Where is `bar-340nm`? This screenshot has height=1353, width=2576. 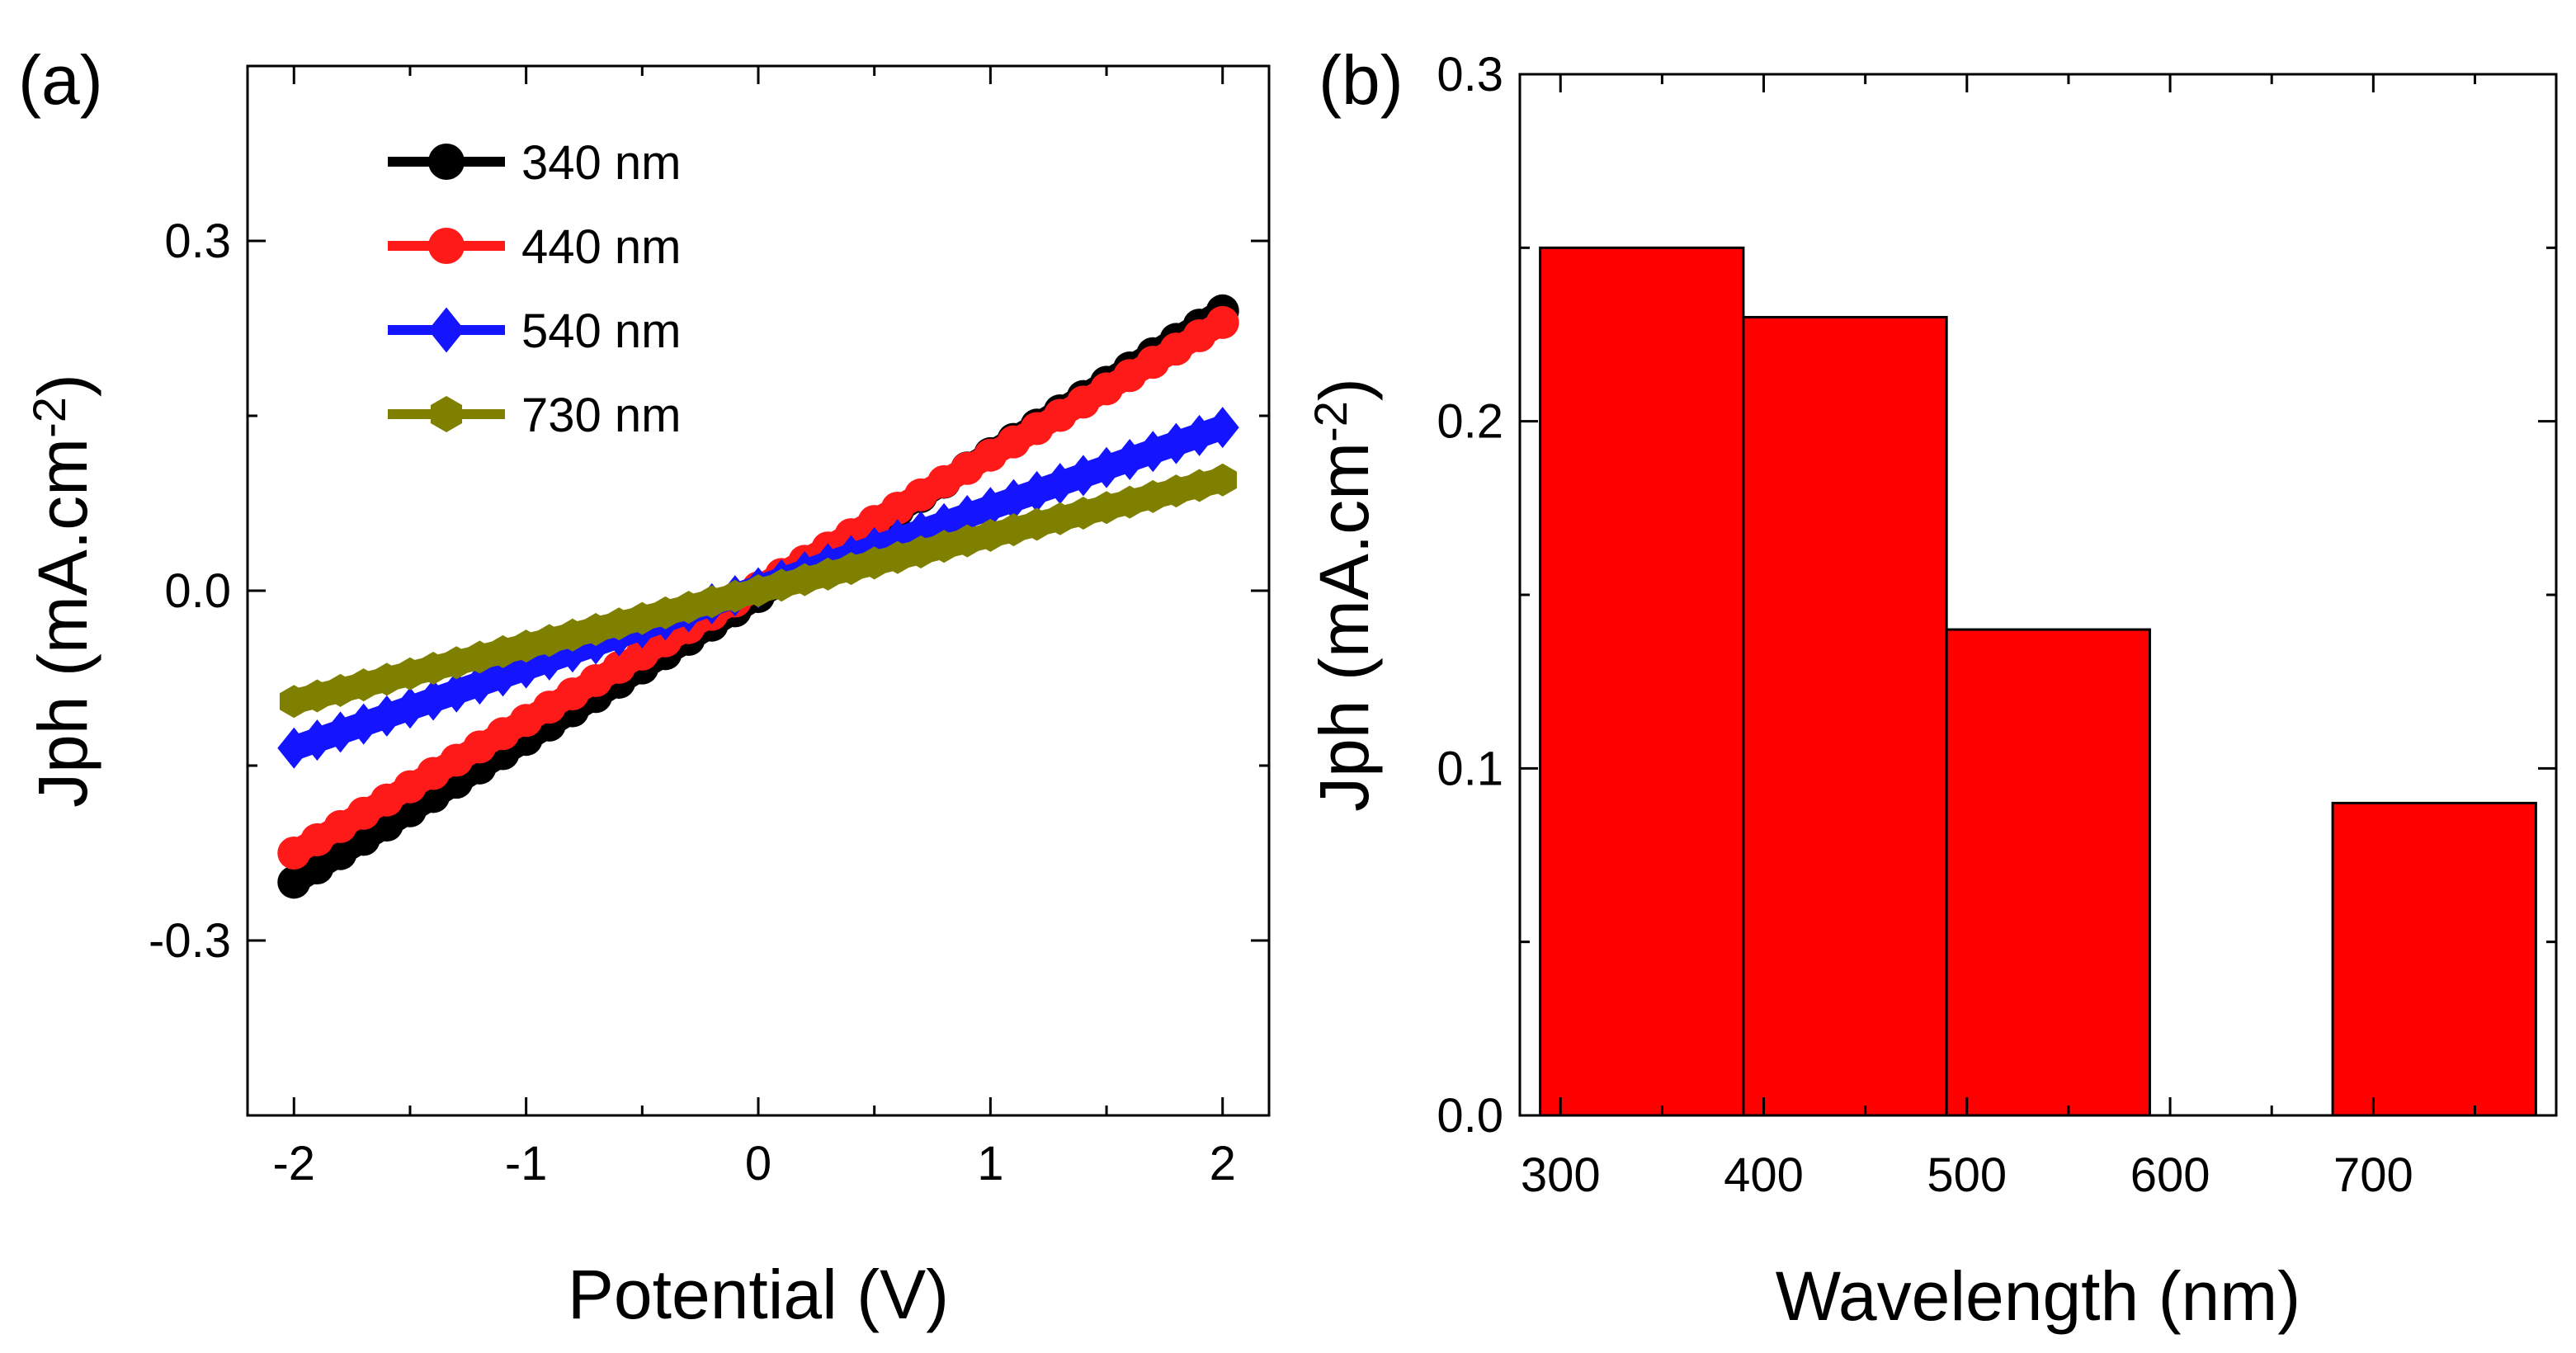
bar-340nm is located at coordinates (1642, 681).